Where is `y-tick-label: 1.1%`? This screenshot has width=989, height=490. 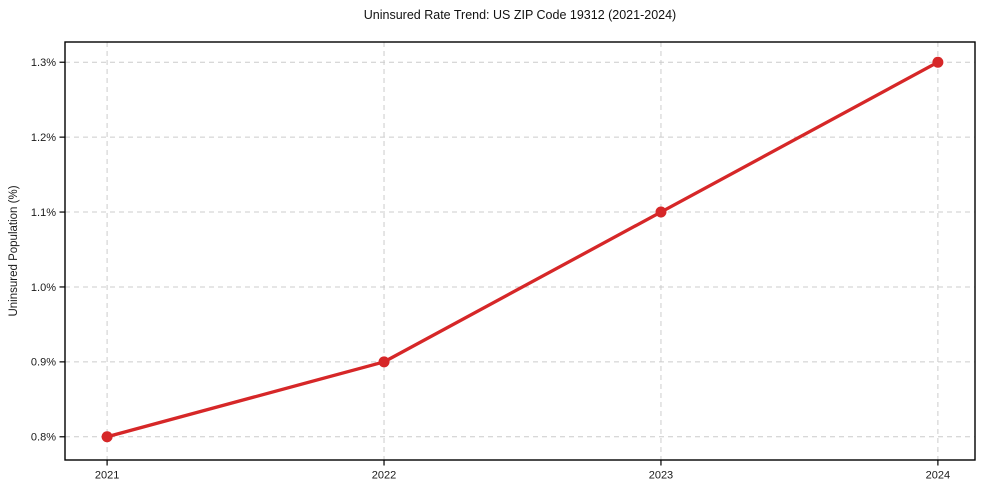
y-tick-label: 1.1% is located at coordinates (43, 213).